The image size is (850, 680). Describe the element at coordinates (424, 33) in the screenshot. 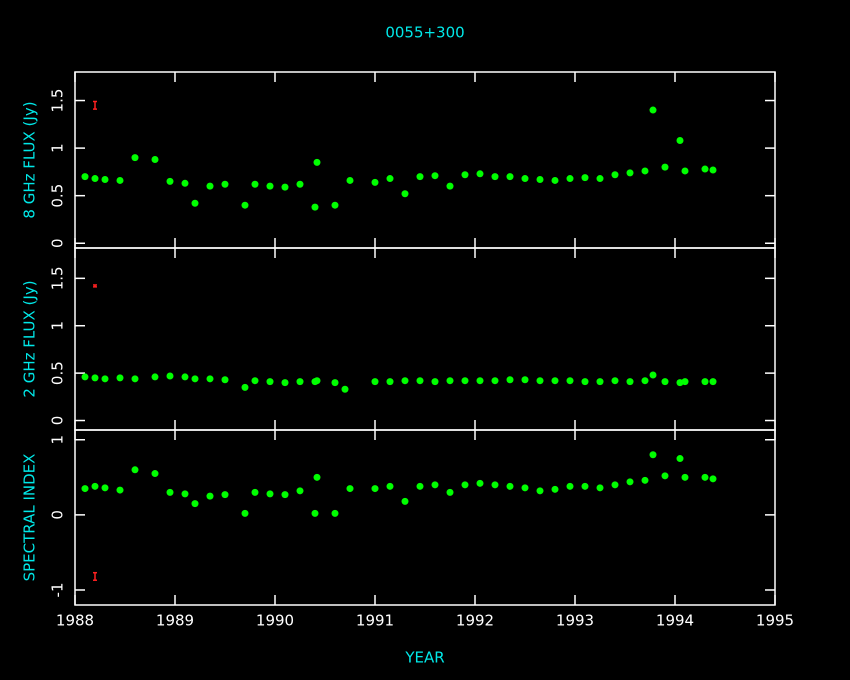

I see `chart-title: 0055+300` at that location.